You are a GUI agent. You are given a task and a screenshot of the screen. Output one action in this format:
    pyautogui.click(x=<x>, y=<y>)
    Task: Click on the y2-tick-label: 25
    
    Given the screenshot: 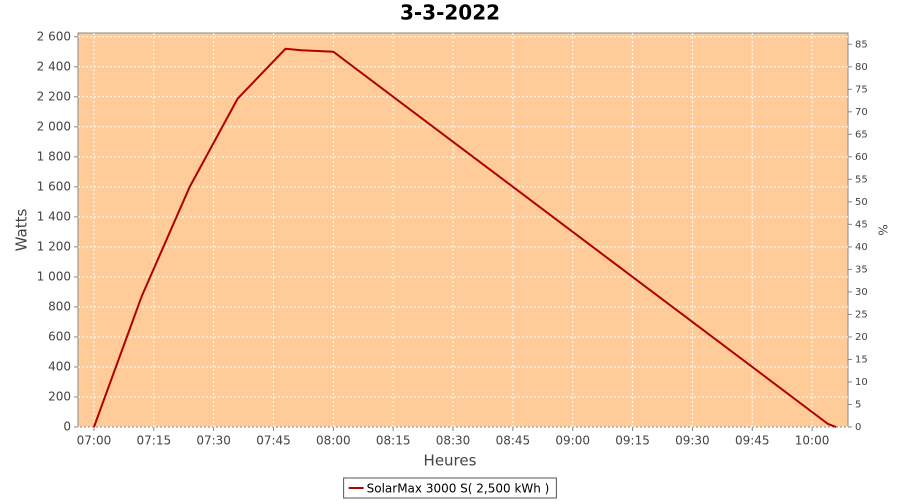 What is the action you would take?
    pyautogui.click(x=861, y=314)
    